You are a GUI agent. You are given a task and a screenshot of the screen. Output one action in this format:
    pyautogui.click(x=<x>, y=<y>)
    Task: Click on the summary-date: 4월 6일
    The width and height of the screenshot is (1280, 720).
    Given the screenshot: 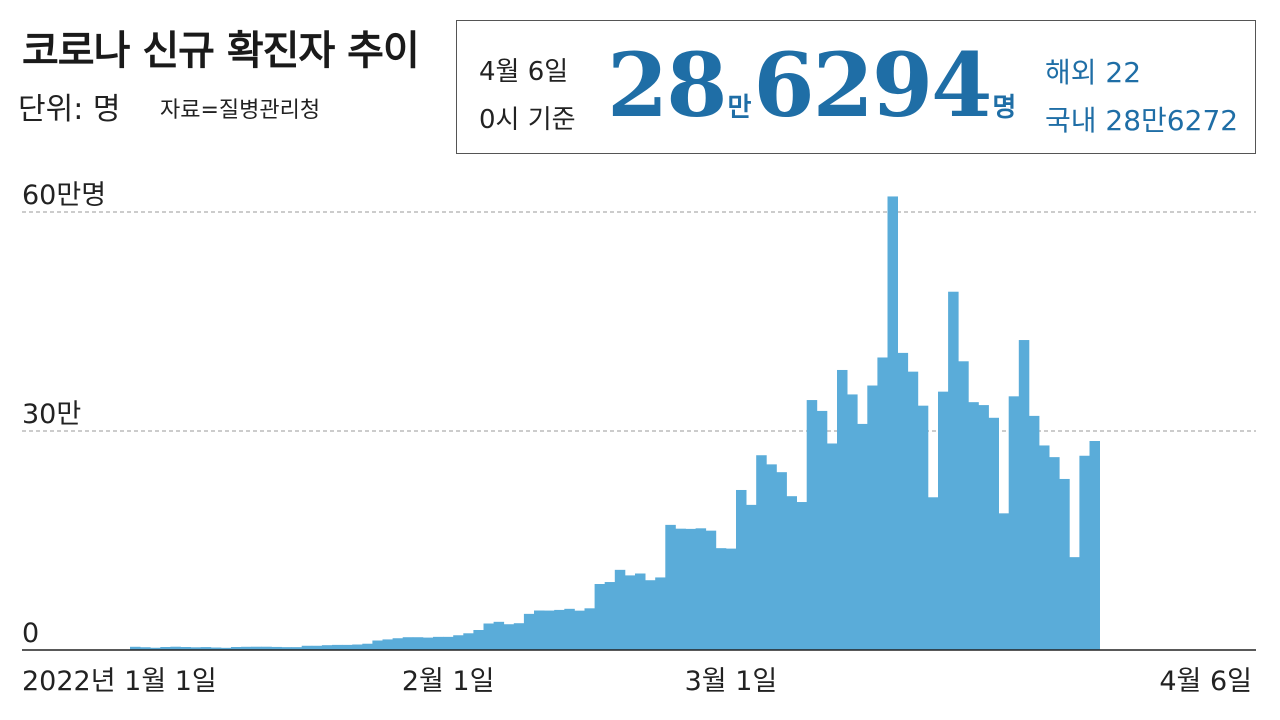 What is the action you would take?
    pyautogui.click(x=524, y=72)
    